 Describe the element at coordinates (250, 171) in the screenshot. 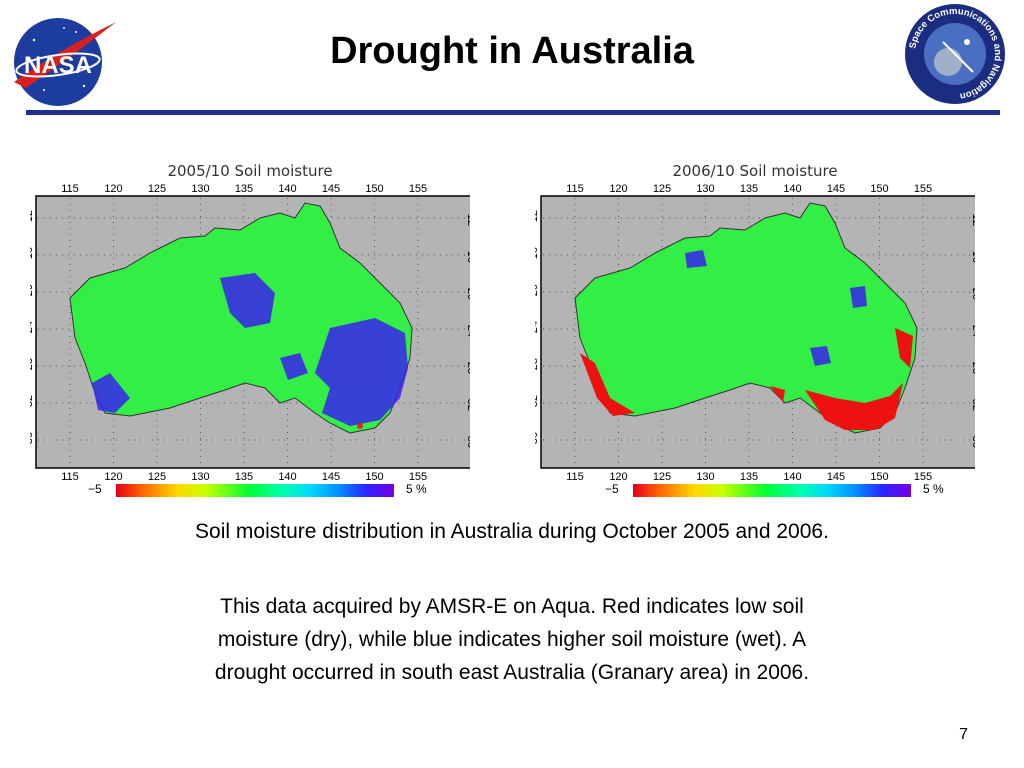

I see `map-title: 2005/10 Soil moisture` at that location.